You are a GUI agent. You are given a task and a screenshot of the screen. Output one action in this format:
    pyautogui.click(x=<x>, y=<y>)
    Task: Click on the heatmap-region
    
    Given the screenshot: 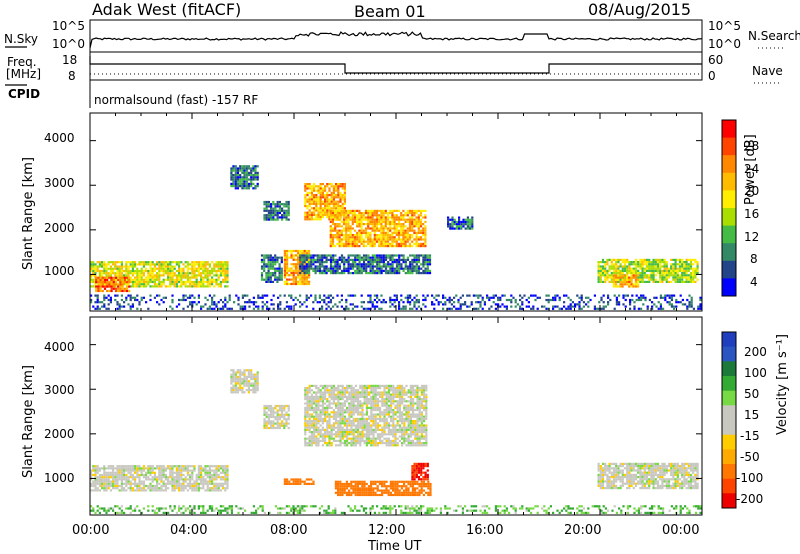 What is the action you would take?
    pyautogui.click(x=378, y=228)
    